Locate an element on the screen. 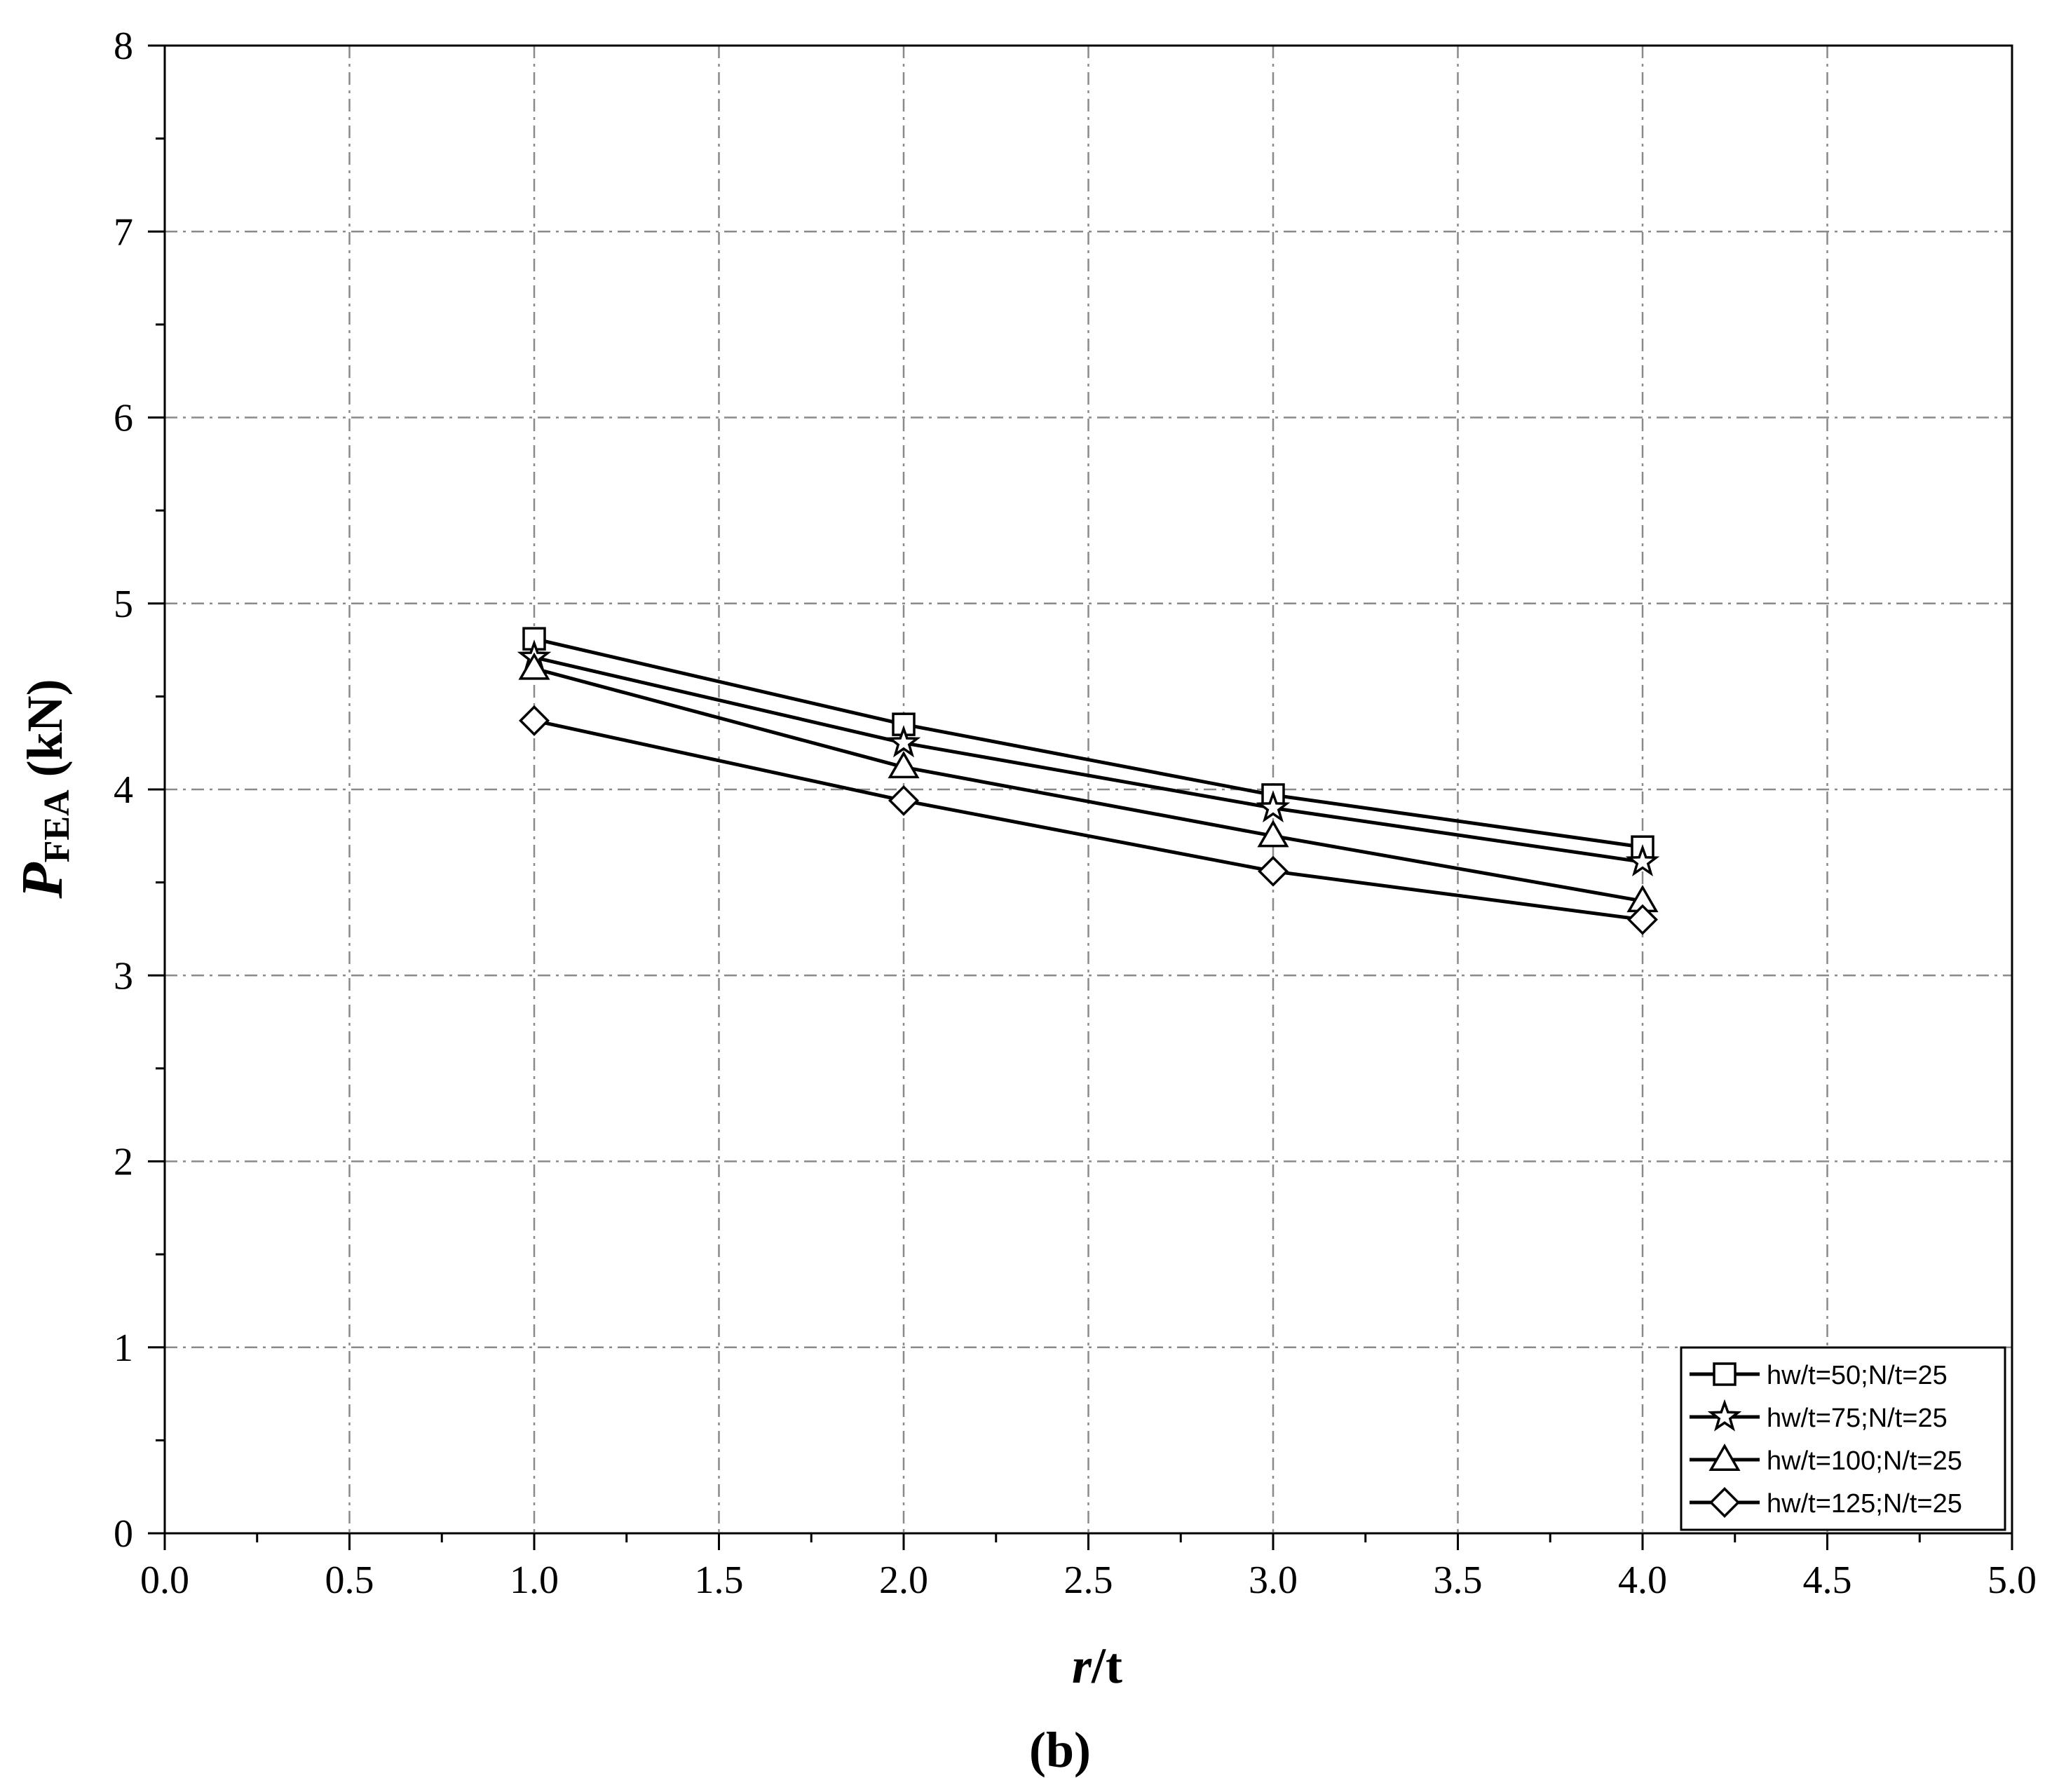 The image size is (2059, 1792). legend-entry: hw/t=75;N/t=25 is located at coordinates (1819, 1416).